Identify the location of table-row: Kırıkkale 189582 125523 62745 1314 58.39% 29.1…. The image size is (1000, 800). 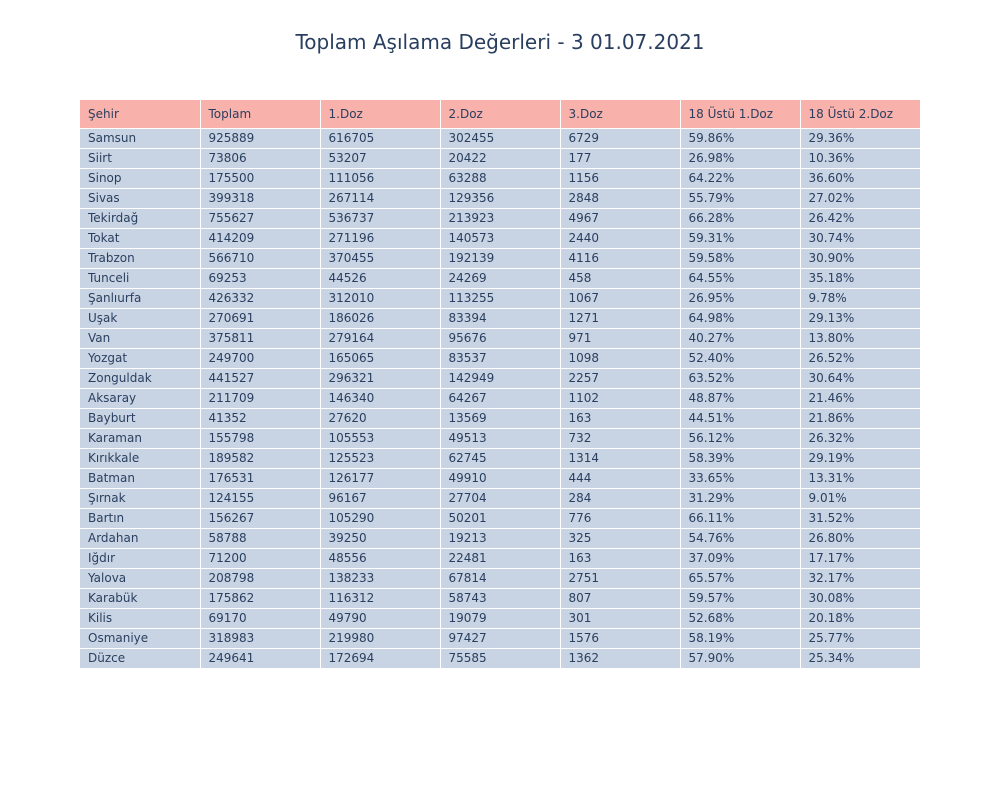
(500, 457).